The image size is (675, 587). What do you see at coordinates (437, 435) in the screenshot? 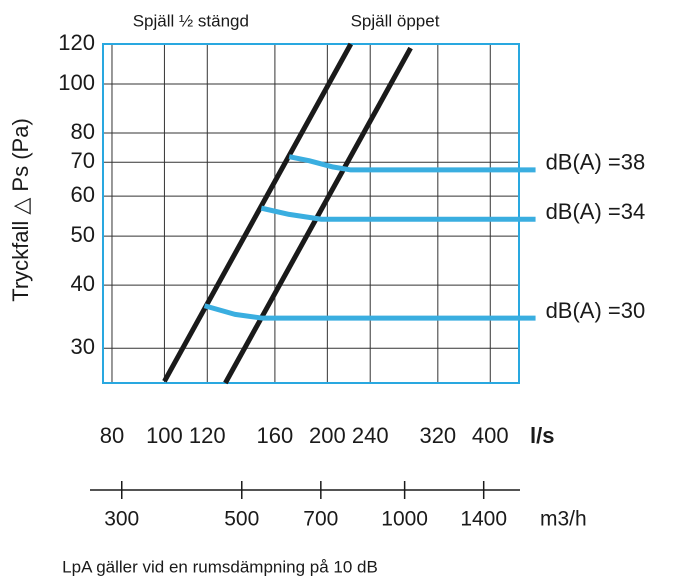
I see `x-tick-label: 320` at bounding box center [437, 435].